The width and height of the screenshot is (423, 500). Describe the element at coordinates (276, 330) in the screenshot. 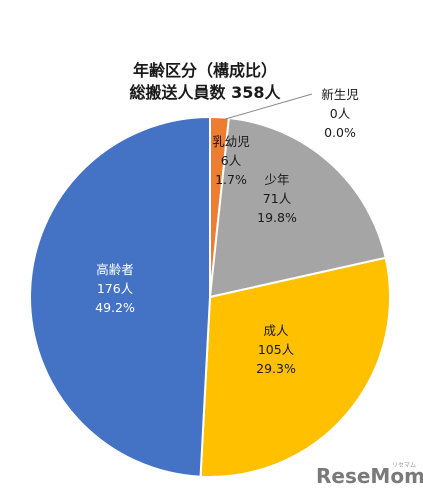

I see `pie-label-line: 成人` at that location.